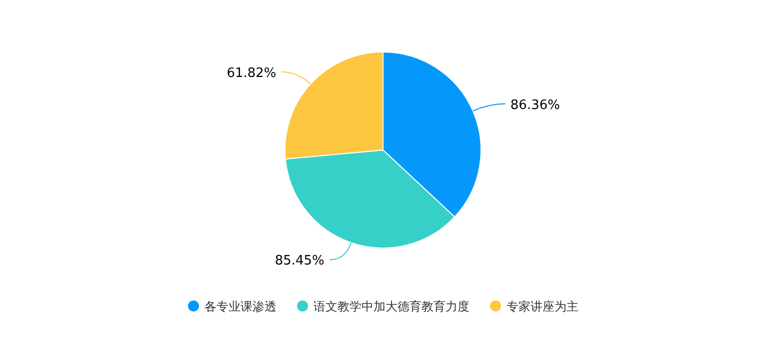 This screenshot has width=766, height=340. What do you see at coordinates (251, 73) in the screenshot?
I see `data-label: 61.82%` at bounding box center [251, 73].